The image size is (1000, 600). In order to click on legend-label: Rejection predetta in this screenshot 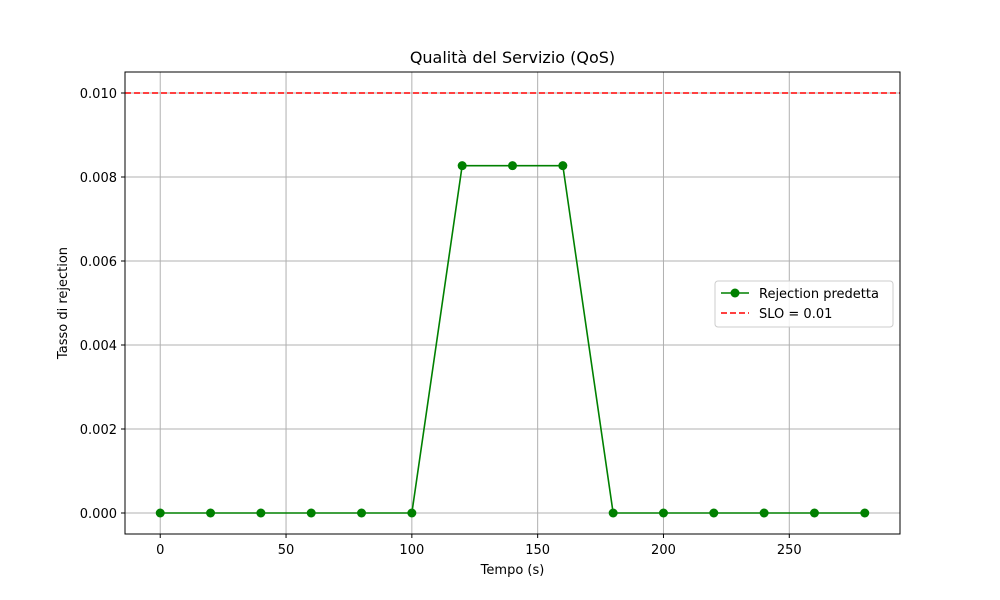, I will do `click(819, 294)`.